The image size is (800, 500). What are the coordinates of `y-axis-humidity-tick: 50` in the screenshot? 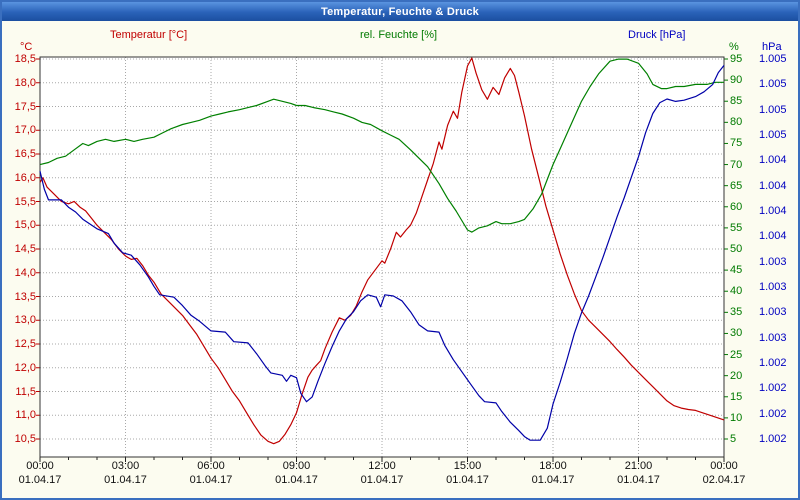 It's located at (736, 249).